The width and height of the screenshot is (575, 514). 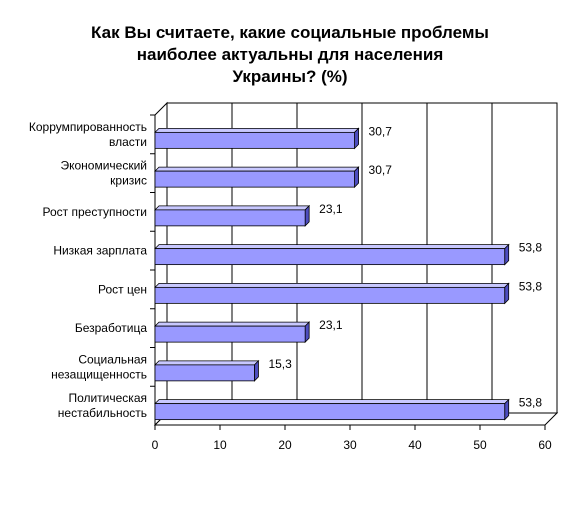 What do you see at coordinates (128, 142) in the screenshot?
I see `category-label-0-1: власти` at bounding box center [128, 142].